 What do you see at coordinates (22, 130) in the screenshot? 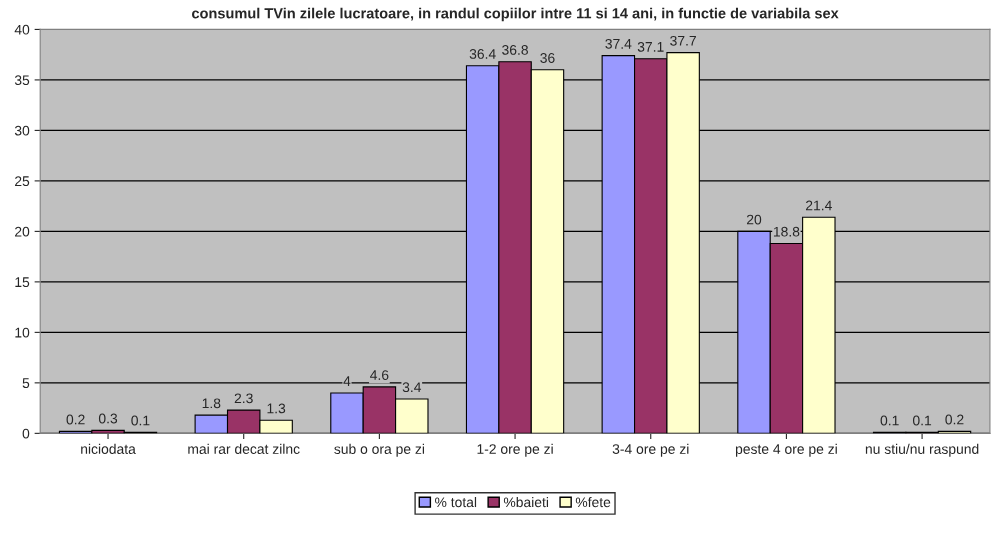
I see `y-tick-label: 30` at bounding box center [22, 130].